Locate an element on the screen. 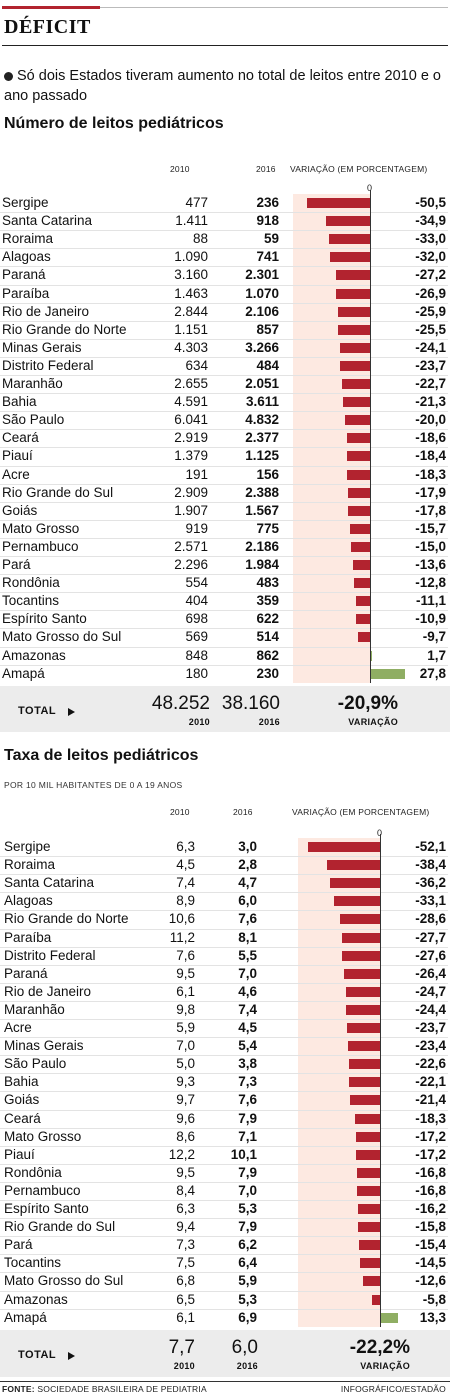 This screenshot has width=450, height=1396. value-2010: 10,6 is located at coordinates (181, 919).